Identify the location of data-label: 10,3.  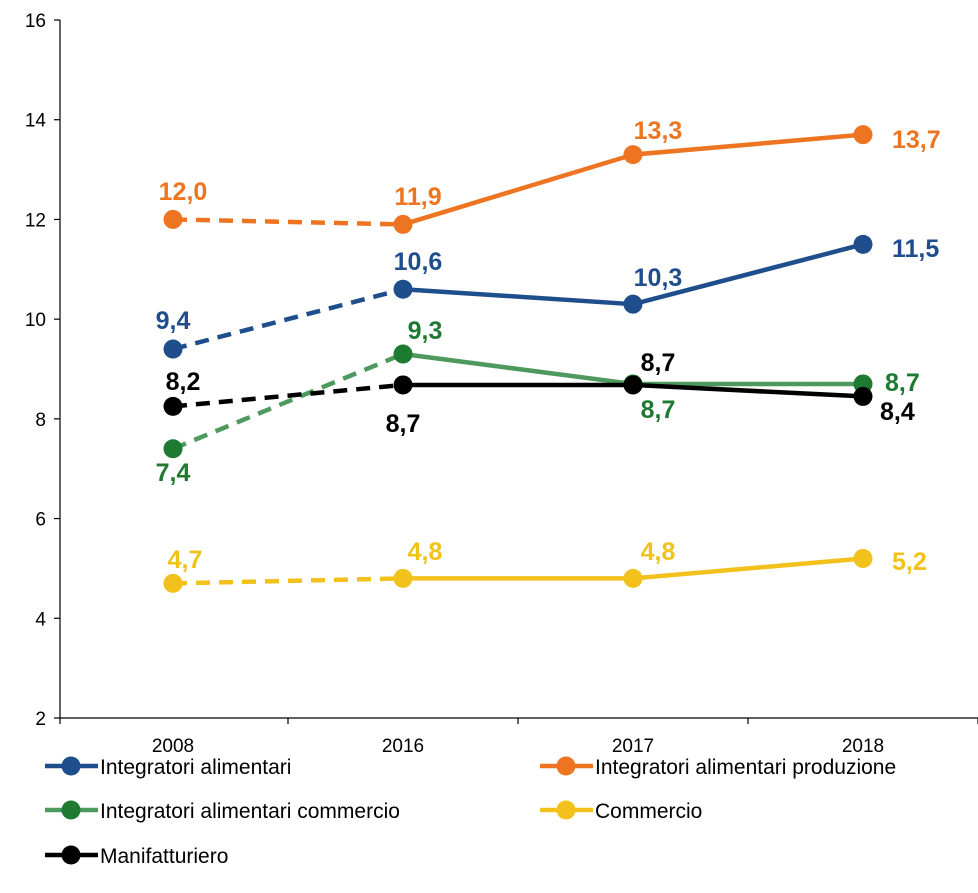
(658, 278).